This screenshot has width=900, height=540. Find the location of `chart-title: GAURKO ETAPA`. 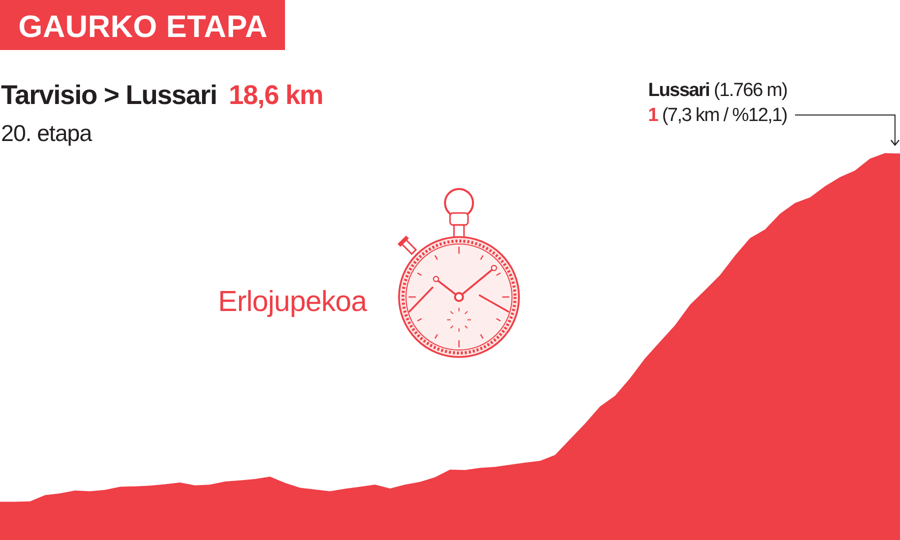

chart-title: GAURKO ETAPA is located at coordinates (143, 26).